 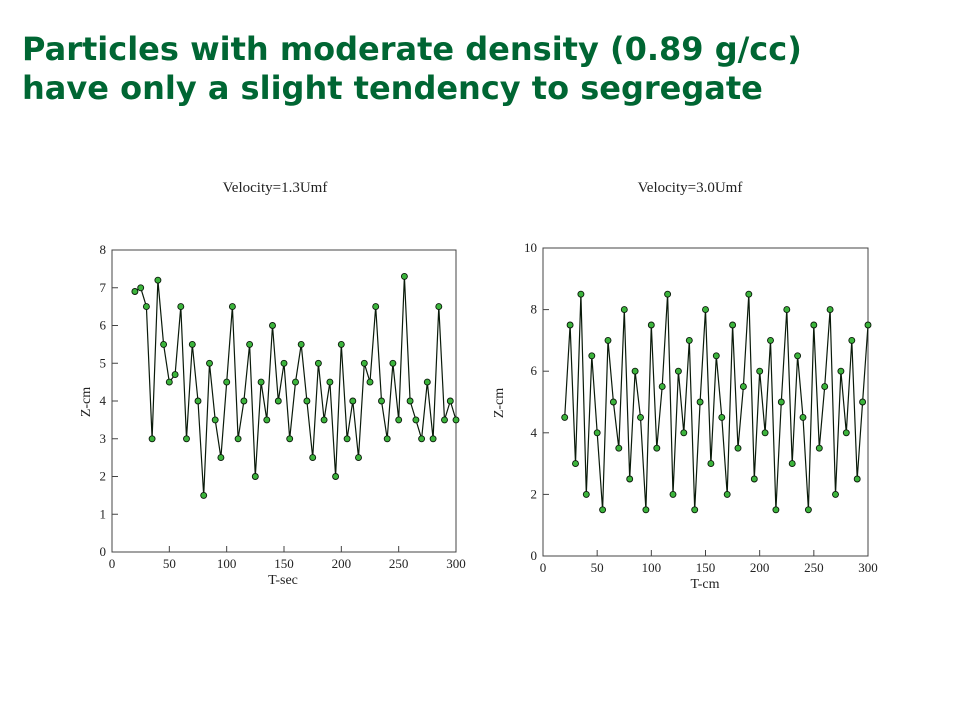 I want to click on chart-title: Velocity=1.3Umf, so click(x=275, y=188).